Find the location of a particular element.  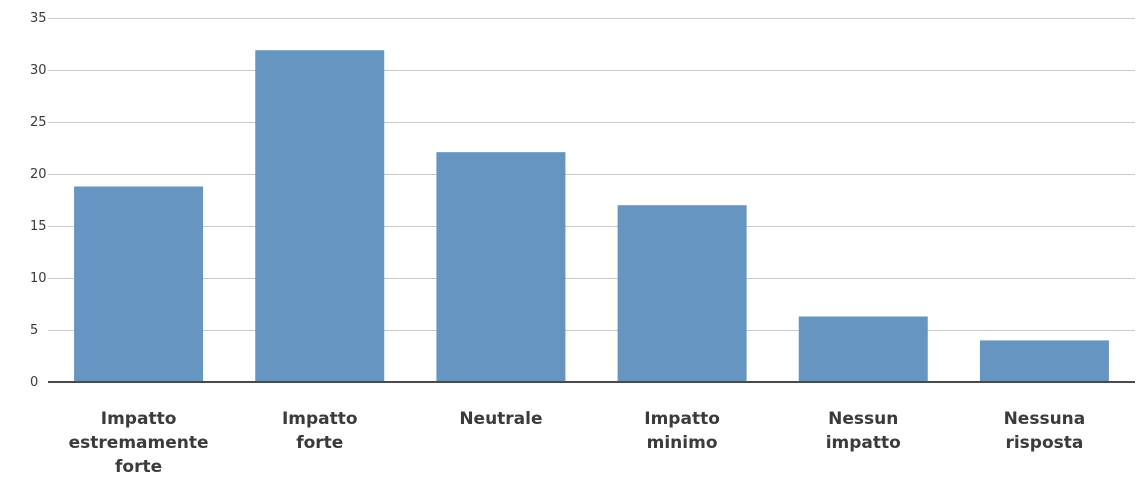

x-category-label-line: Neutrale is located at coordinates (500, 419).